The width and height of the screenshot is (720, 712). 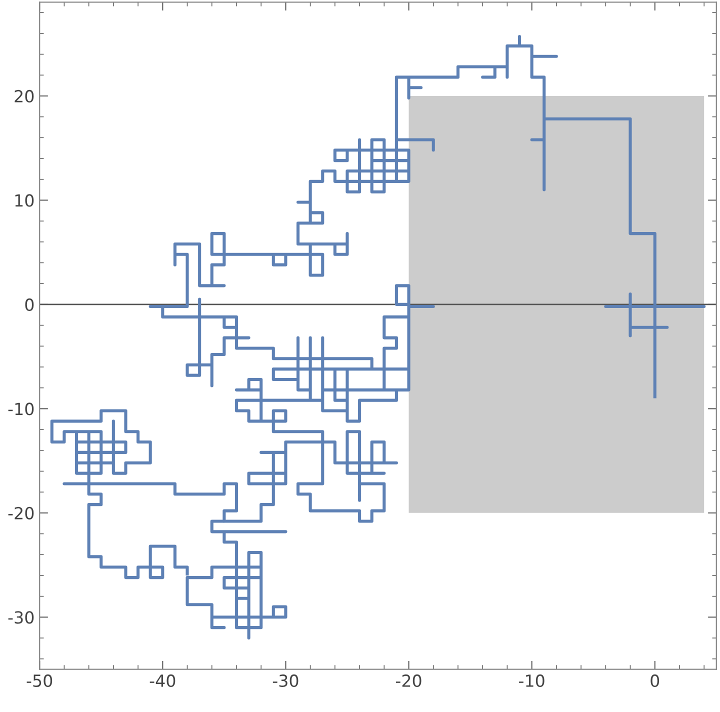 What do you see at coordinates (163, 681) in the screenshot?
I see `x-tick-label: -40` at bounding box center [163, 681].